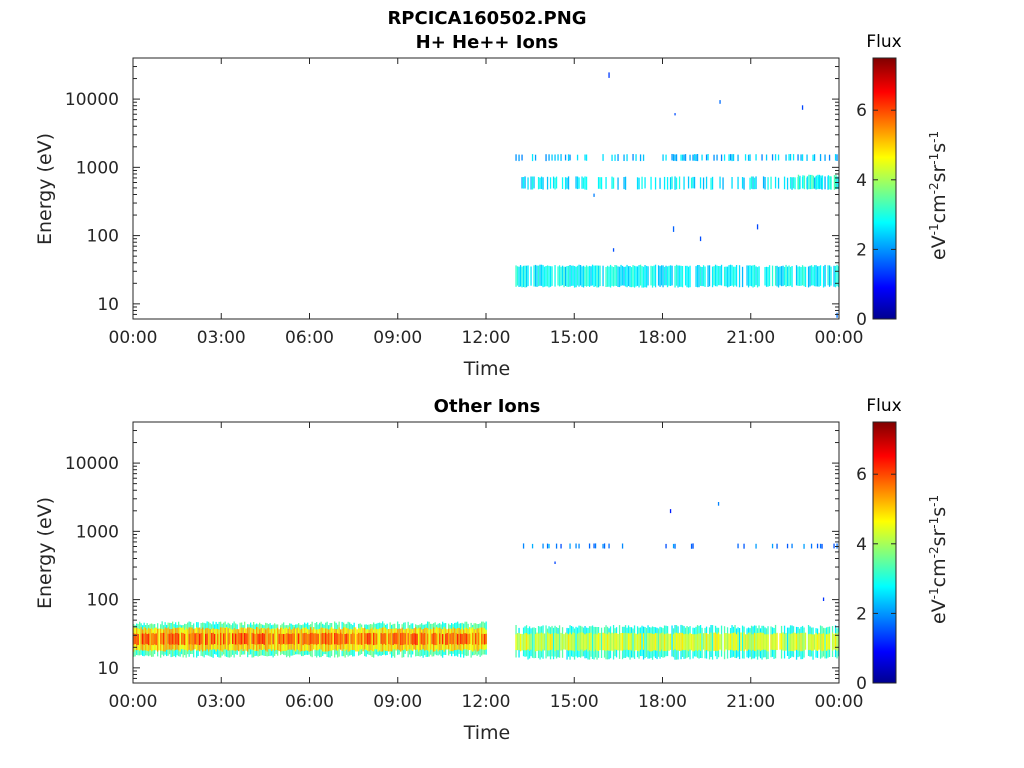 Image resolution: width=1024 pixels, height=768 pixels. I want to click on x-tick-label: 03:00, so click(221, 702).